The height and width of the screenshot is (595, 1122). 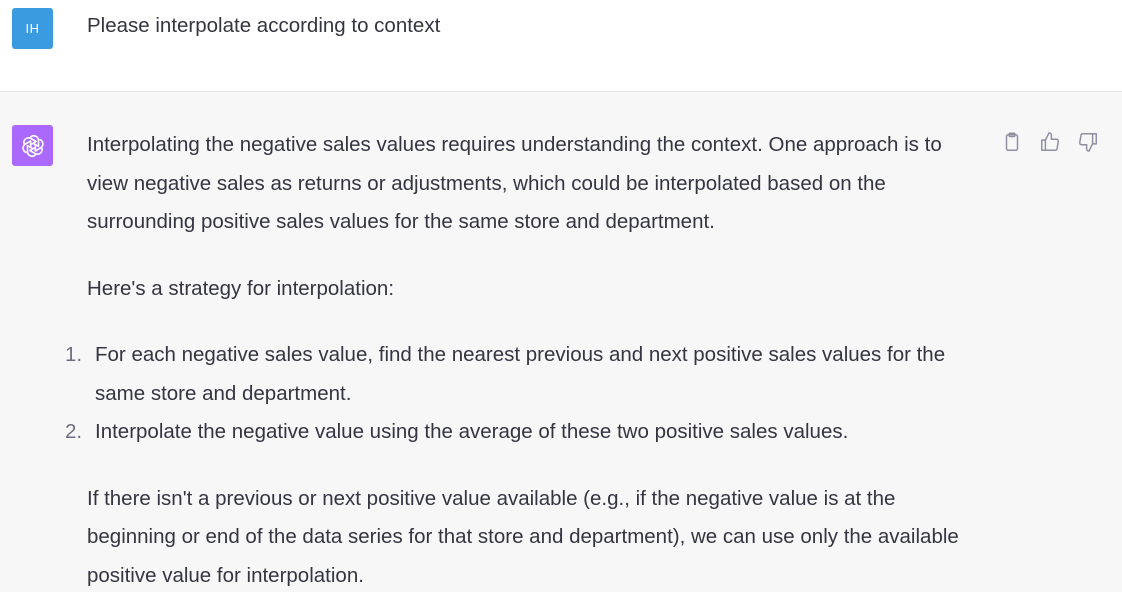 What do you see at coordinates (73, 355) in the screenshot?
I see `list-item-number: 1.` at bounding box center [73, 355].